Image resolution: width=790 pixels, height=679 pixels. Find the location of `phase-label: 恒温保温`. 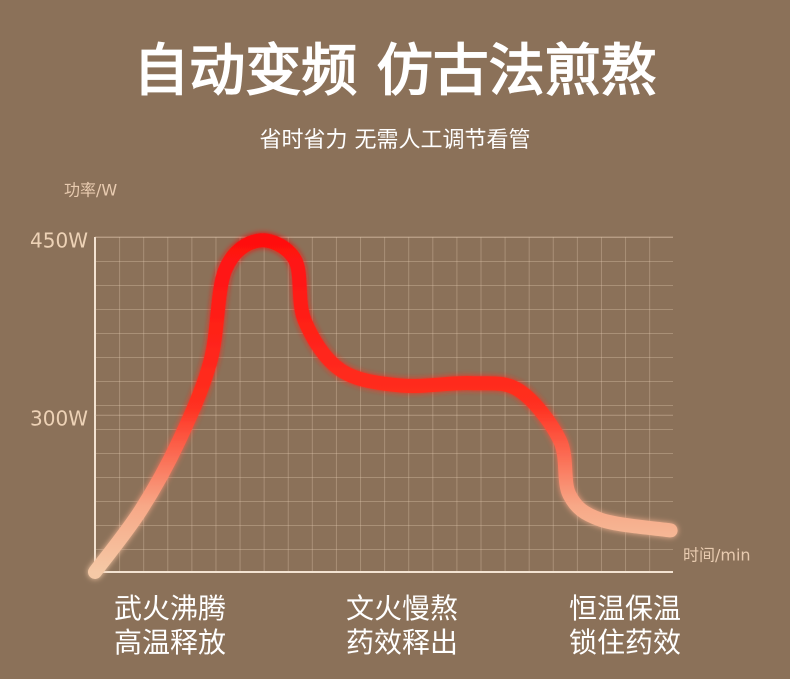

phase-label: 恒温保温 is located at coordinates (625, 608).